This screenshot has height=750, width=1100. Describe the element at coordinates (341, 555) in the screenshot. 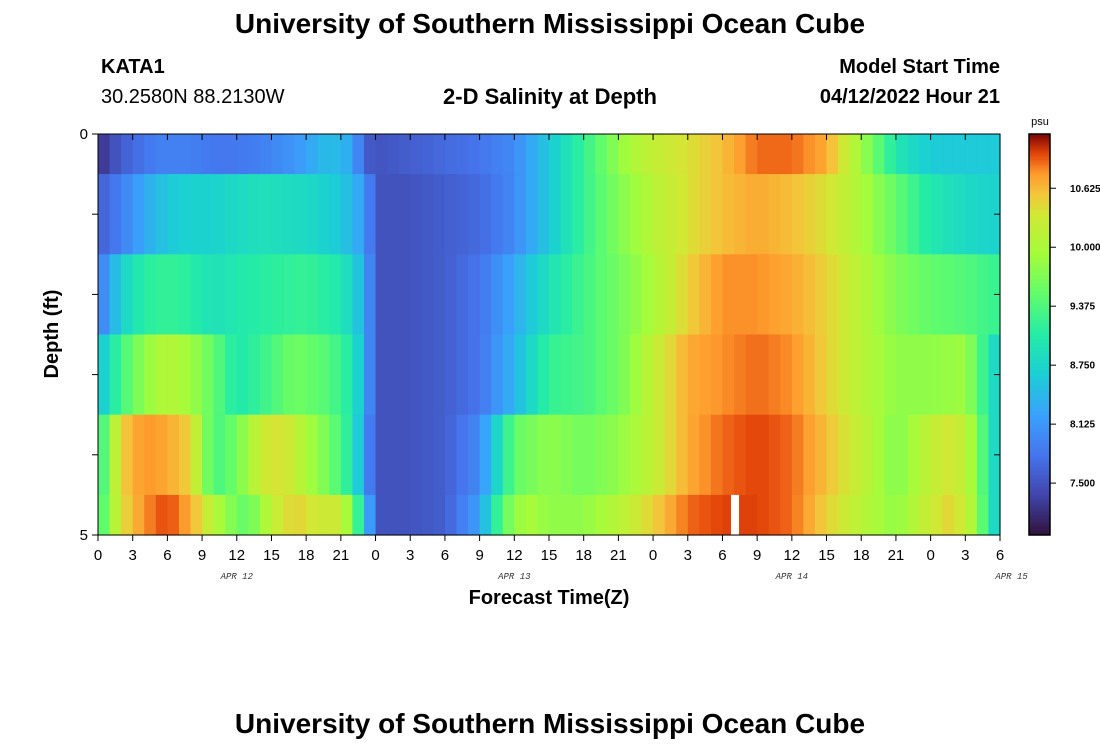

I see `x-tick-label: 21` at that location.